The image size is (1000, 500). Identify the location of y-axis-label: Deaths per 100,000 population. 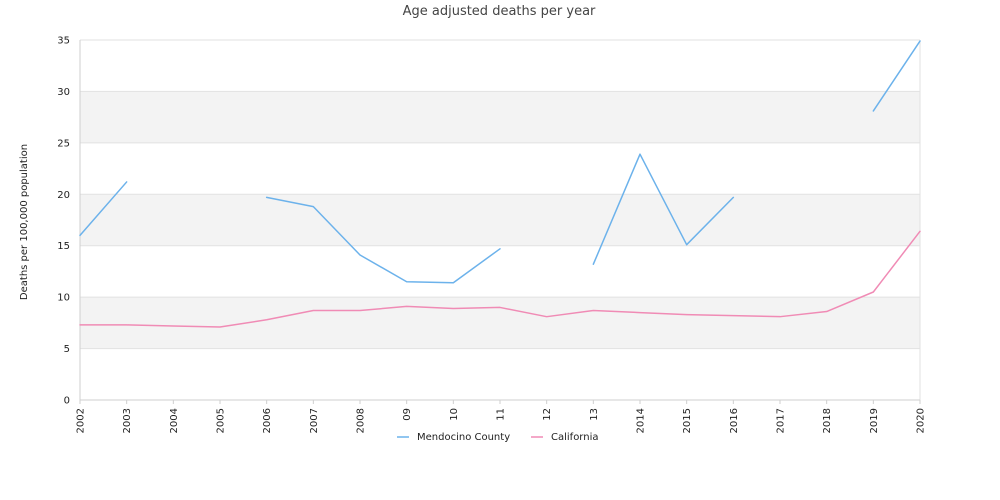
(24, 222).